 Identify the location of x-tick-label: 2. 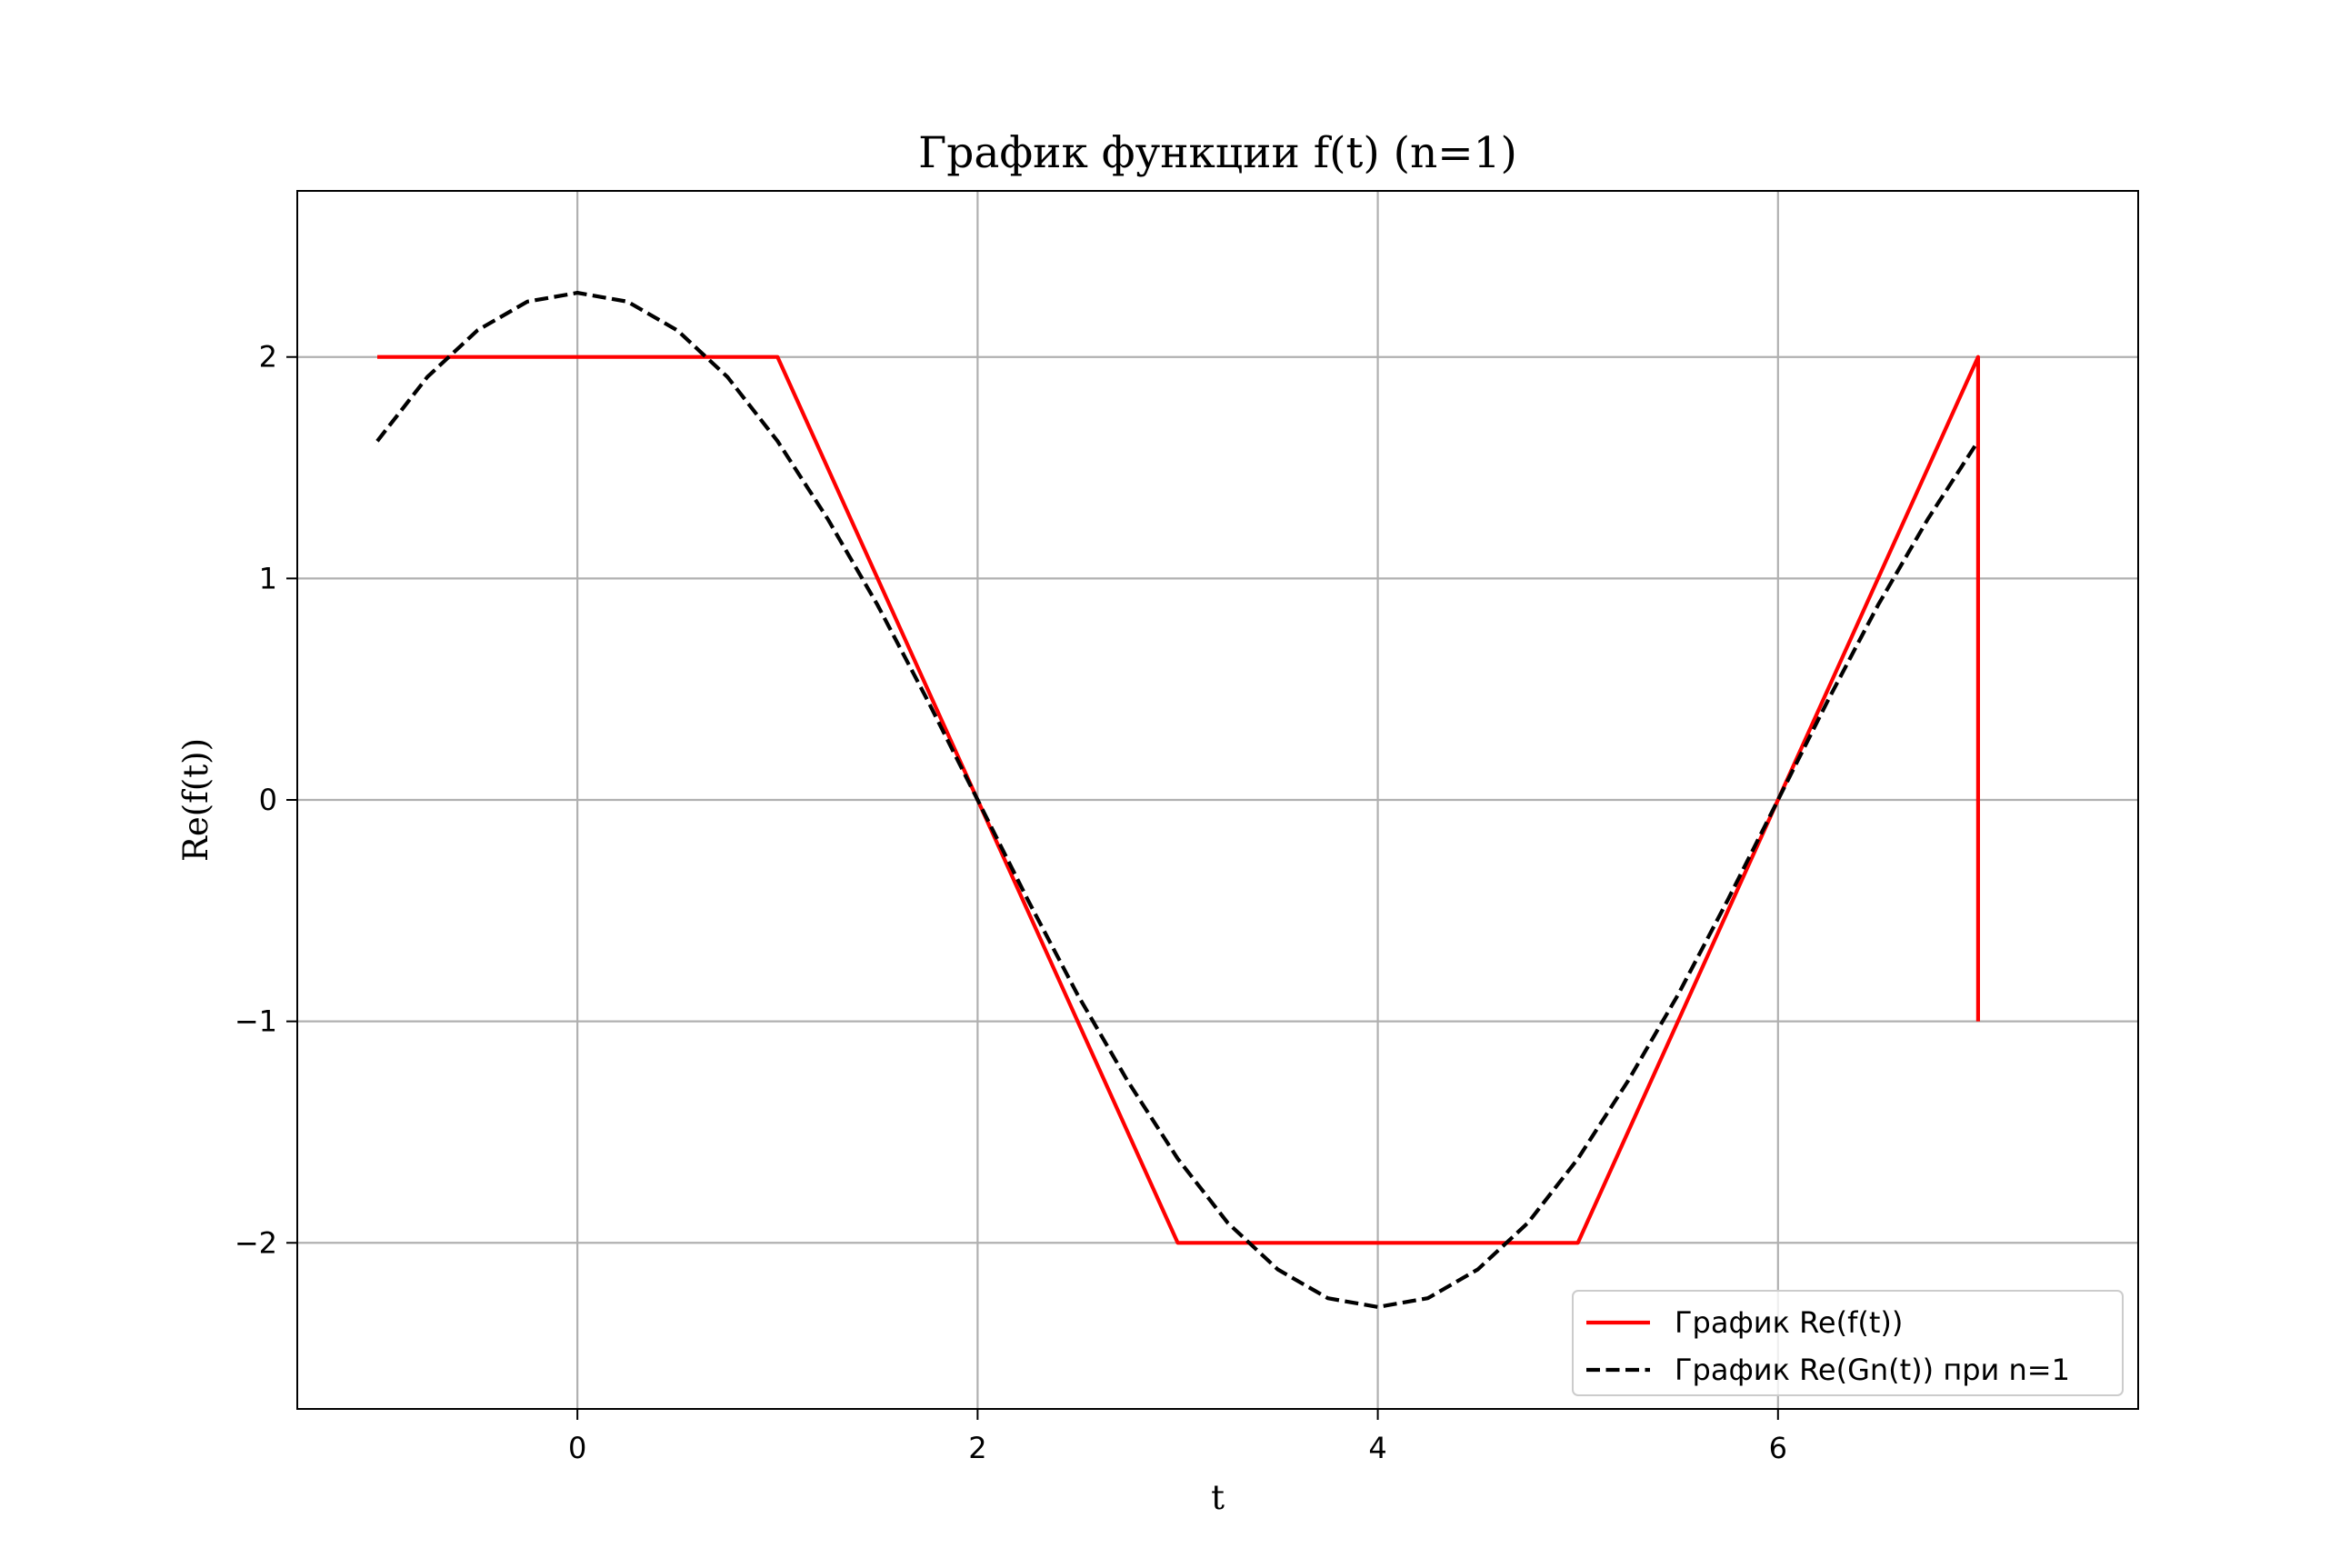
(977, 1448).